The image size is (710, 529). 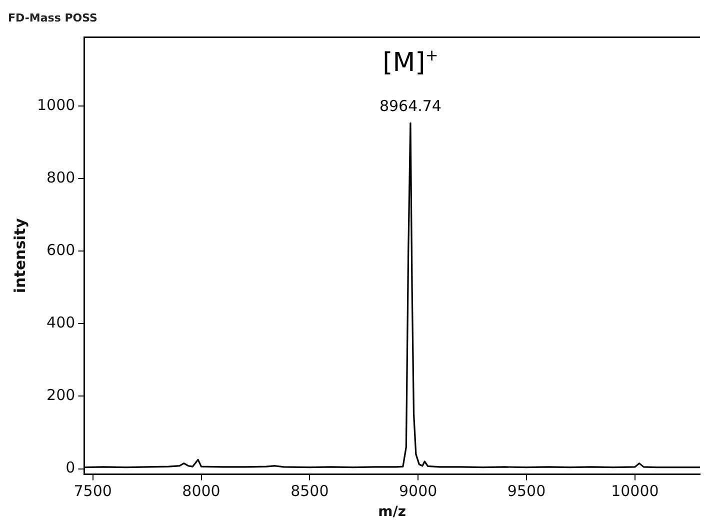 What do you see at coordinates (71, 467) in the screenshot?
I see `y-tick-label: 0` at bounding box center [71, 467].